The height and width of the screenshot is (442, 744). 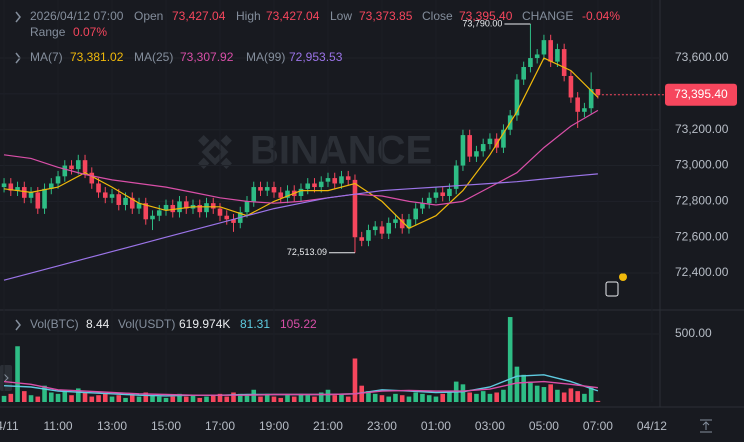 I want to click on info-label: Low, so click(x=341, y=16).